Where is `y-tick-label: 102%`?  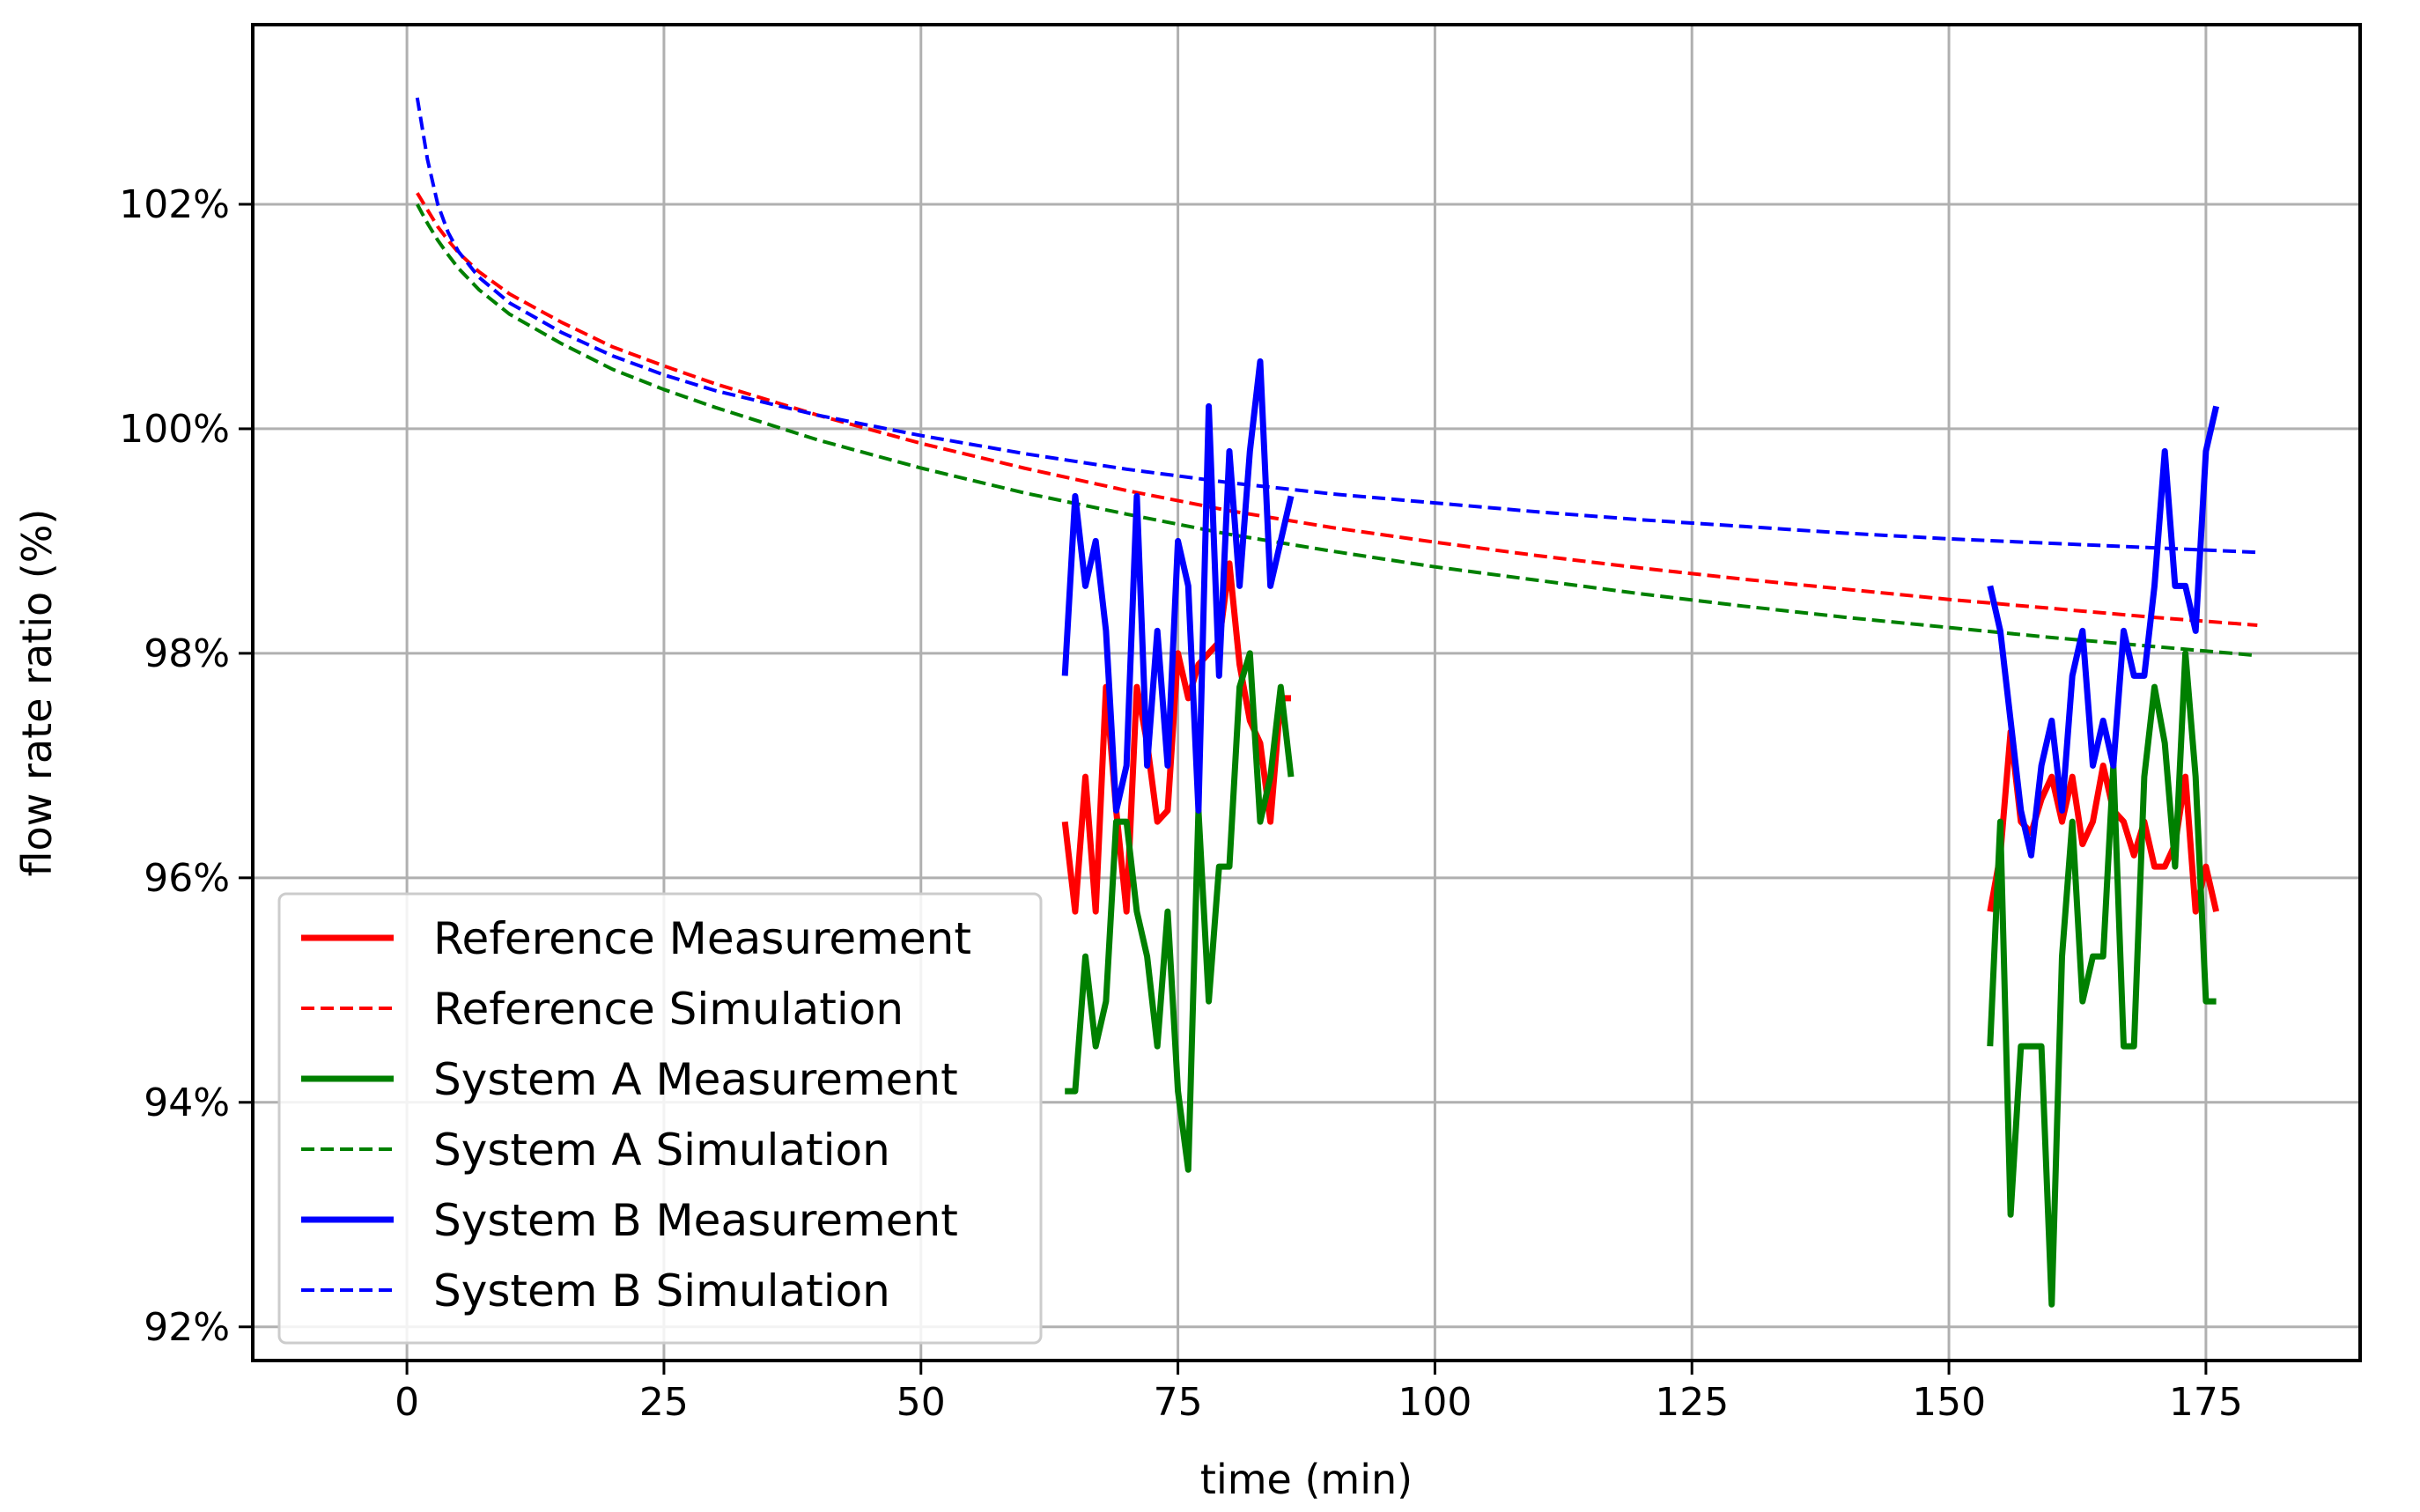
y-tick-label: 102% is located at coordinates (174, 205).